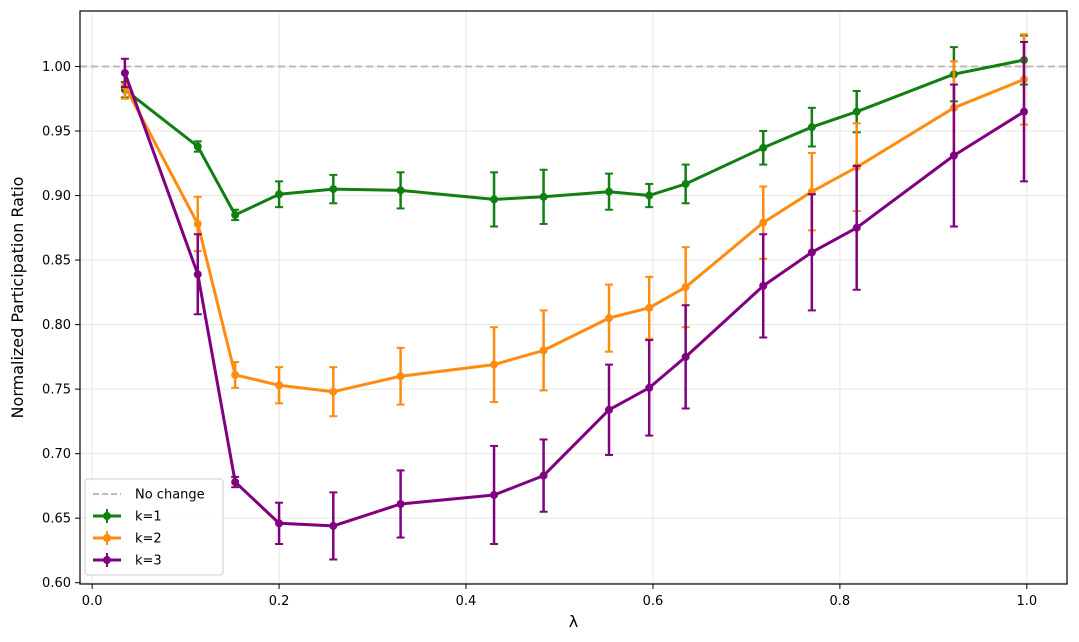  Describe the element at coordinates (17, 298) in the screenshot. I see `y-axis-label: Normalized Participation Ratio` at that location.